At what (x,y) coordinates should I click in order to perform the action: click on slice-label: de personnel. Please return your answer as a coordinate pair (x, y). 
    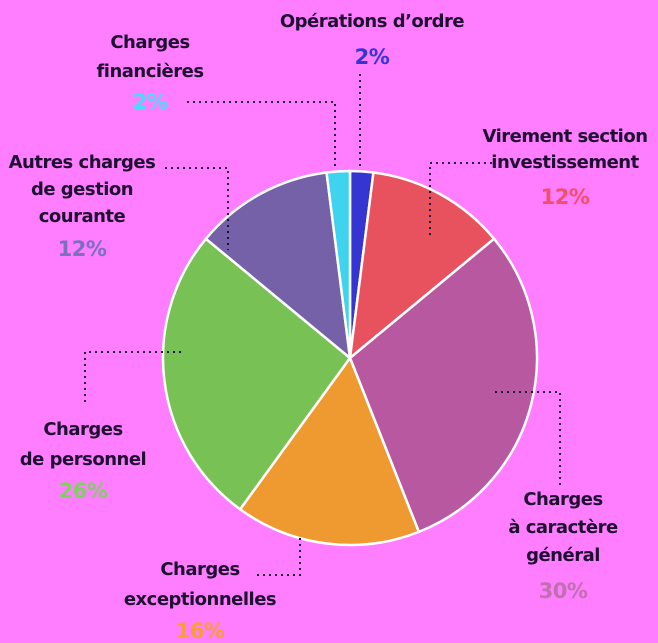
    Looking at the image, I should click on (83, 459).